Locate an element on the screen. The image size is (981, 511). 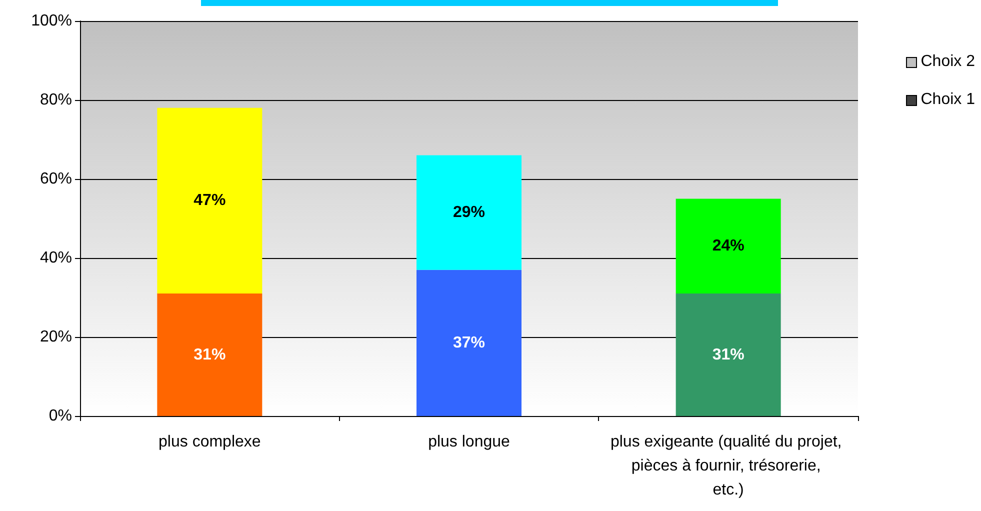
y-tick-label: 80% is located at coordinates (56, 100).